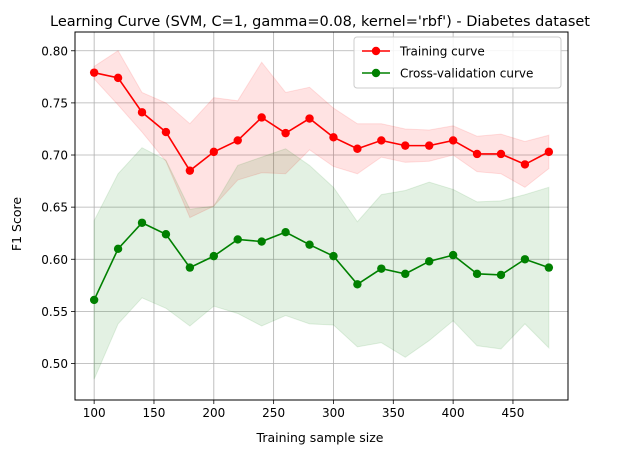 The image size is (638, 455). I want to click on y-axis-label: F1 Score, so click(16, 224).